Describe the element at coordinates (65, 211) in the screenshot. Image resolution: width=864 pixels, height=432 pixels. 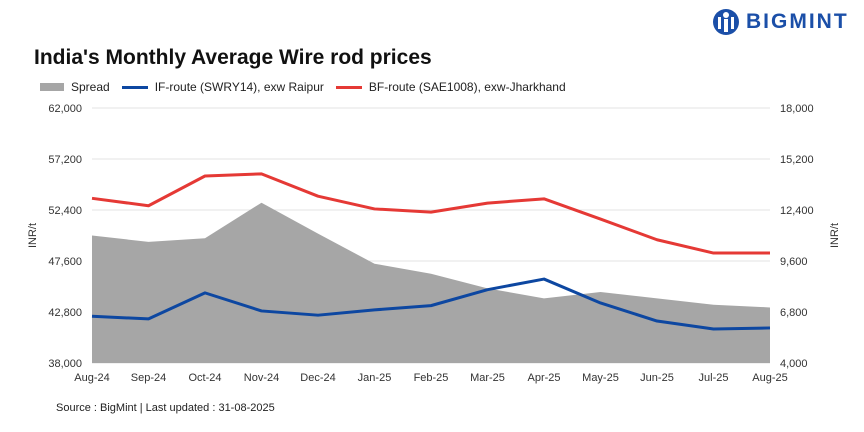
I see `y-tick-label: 52,400` at that location.